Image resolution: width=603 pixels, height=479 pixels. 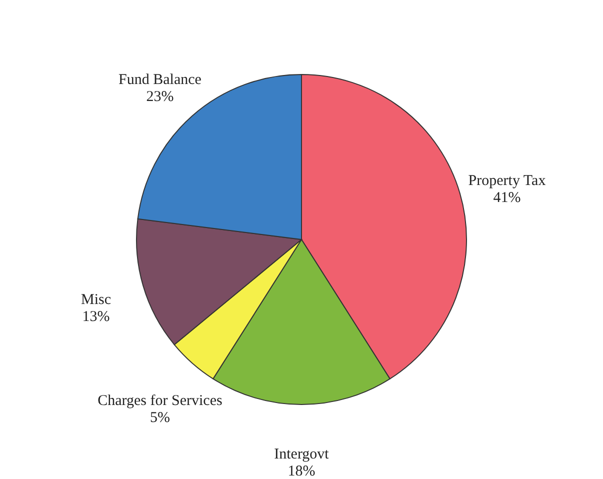 I want to click on slice-label: Intergovt, so click(x=302, y=454).